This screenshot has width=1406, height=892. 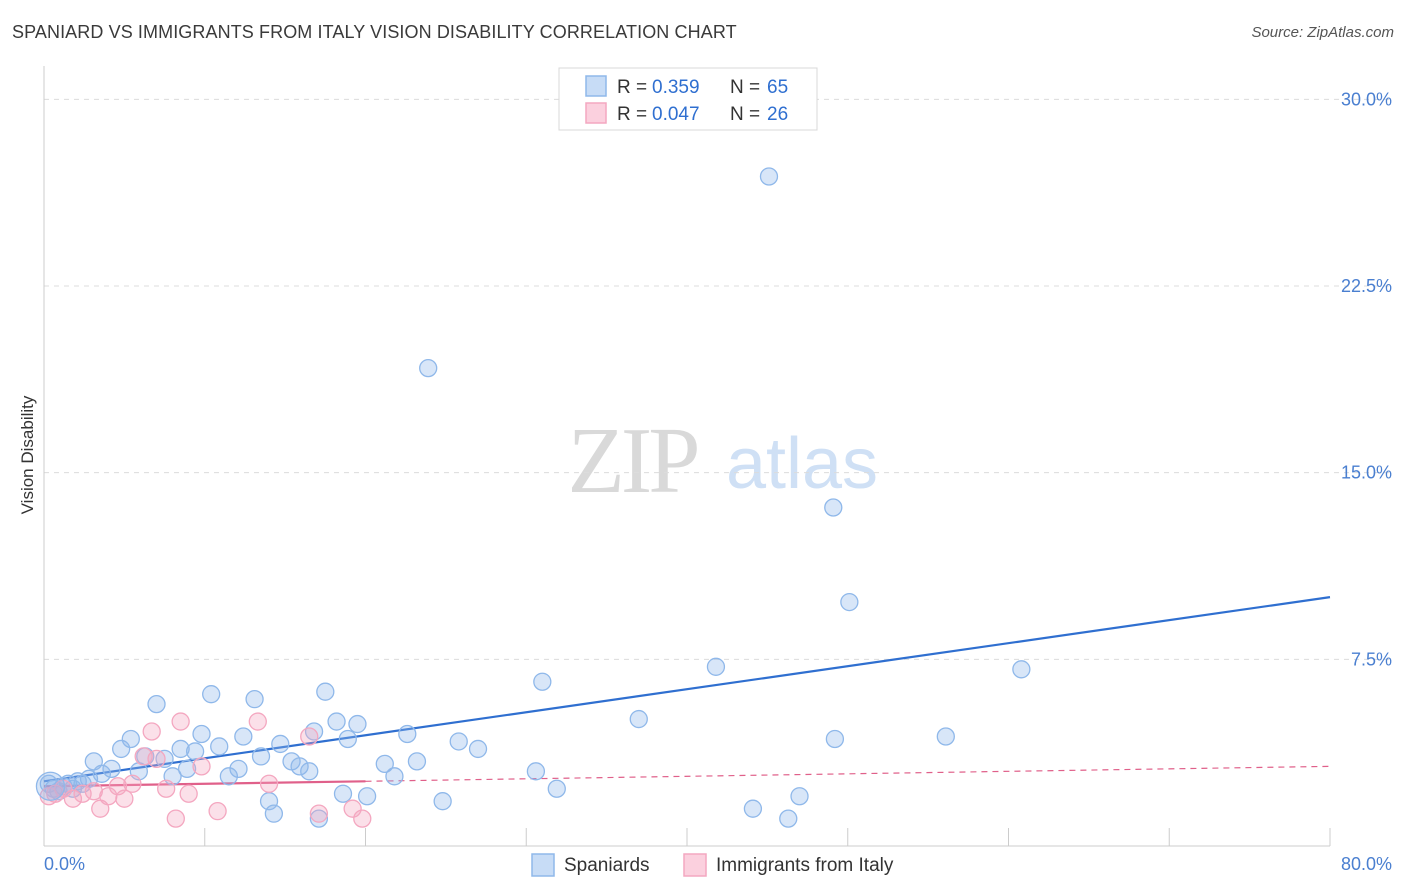 I want to click on y-tick-label-0: 7.5%, so click(x=1371, y=659).